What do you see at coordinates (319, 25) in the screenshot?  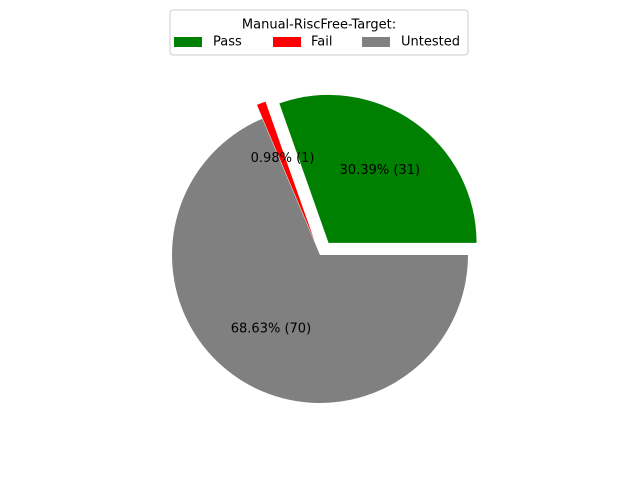 I see `legend-title: Manual-RiscFree-Target:` at bounding box center [319, 25].